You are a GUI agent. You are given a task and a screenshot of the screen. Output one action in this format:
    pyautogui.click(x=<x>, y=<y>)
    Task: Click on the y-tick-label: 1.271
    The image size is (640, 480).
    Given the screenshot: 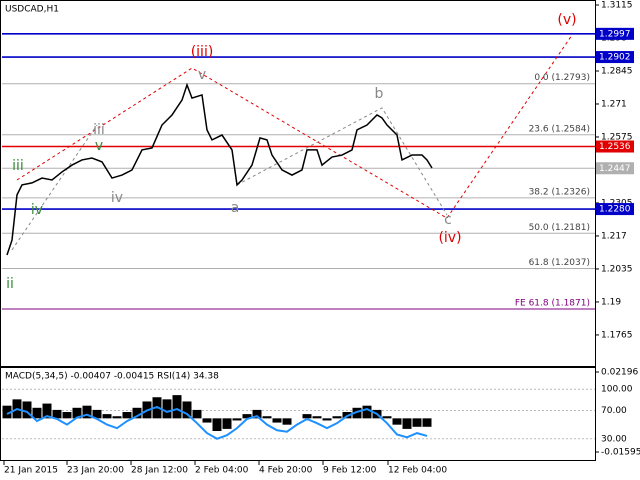 What is the action you would take?
    pyautogui.click(x=614, y=104)
    